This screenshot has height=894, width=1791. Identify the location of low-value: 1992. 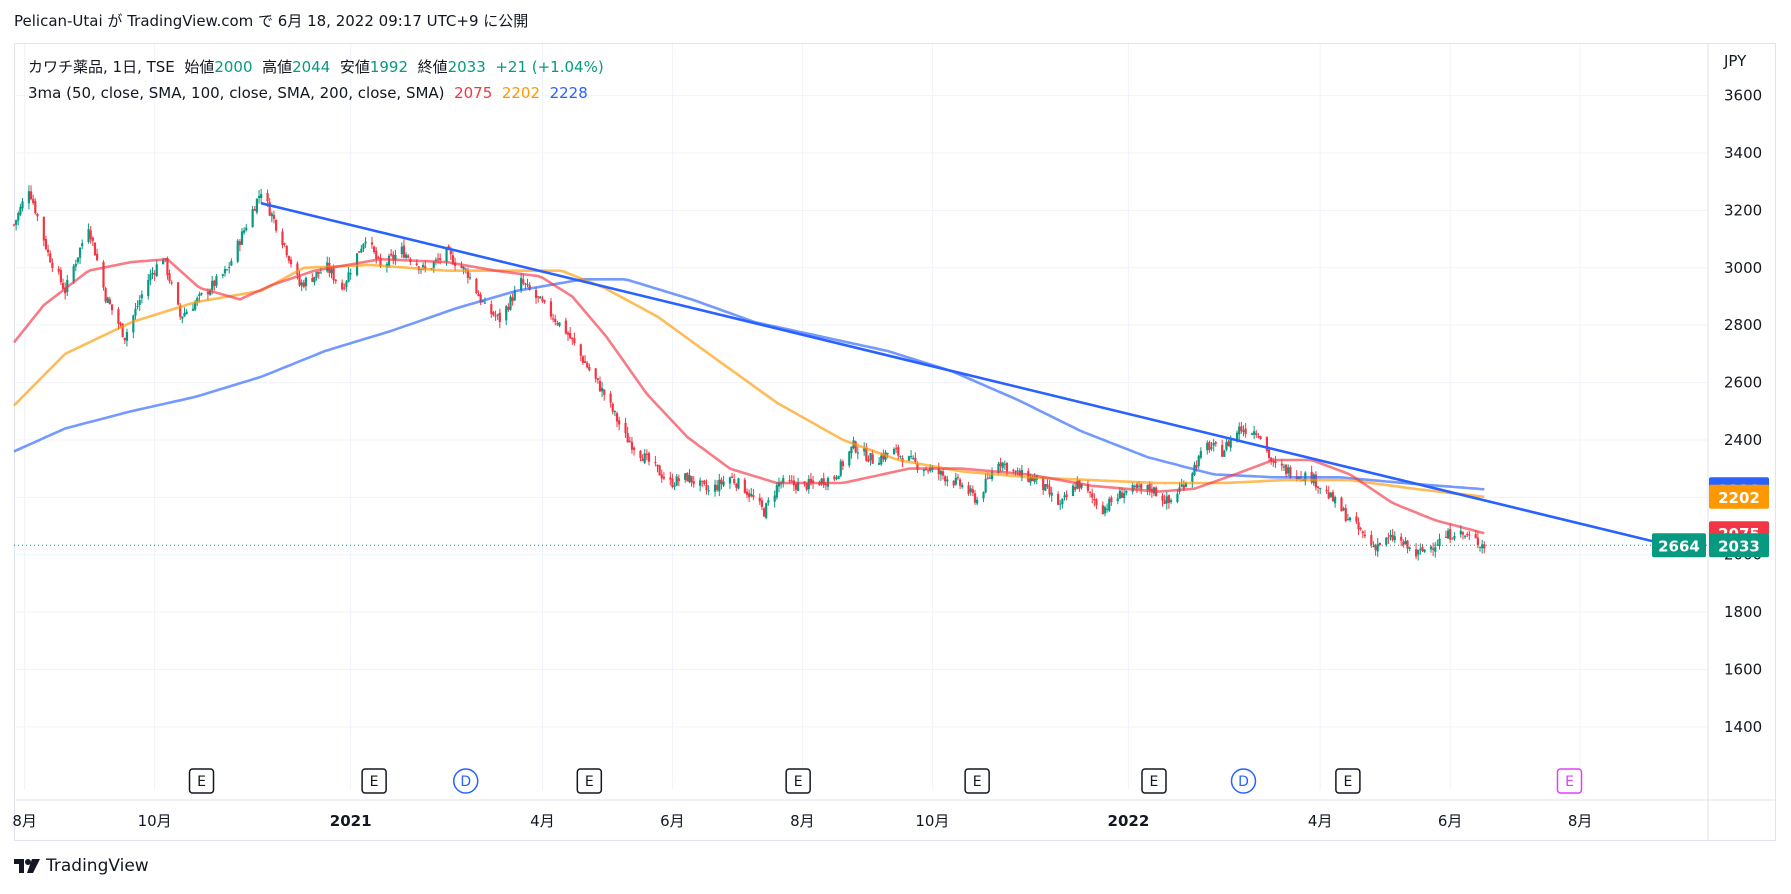
(389, 67).